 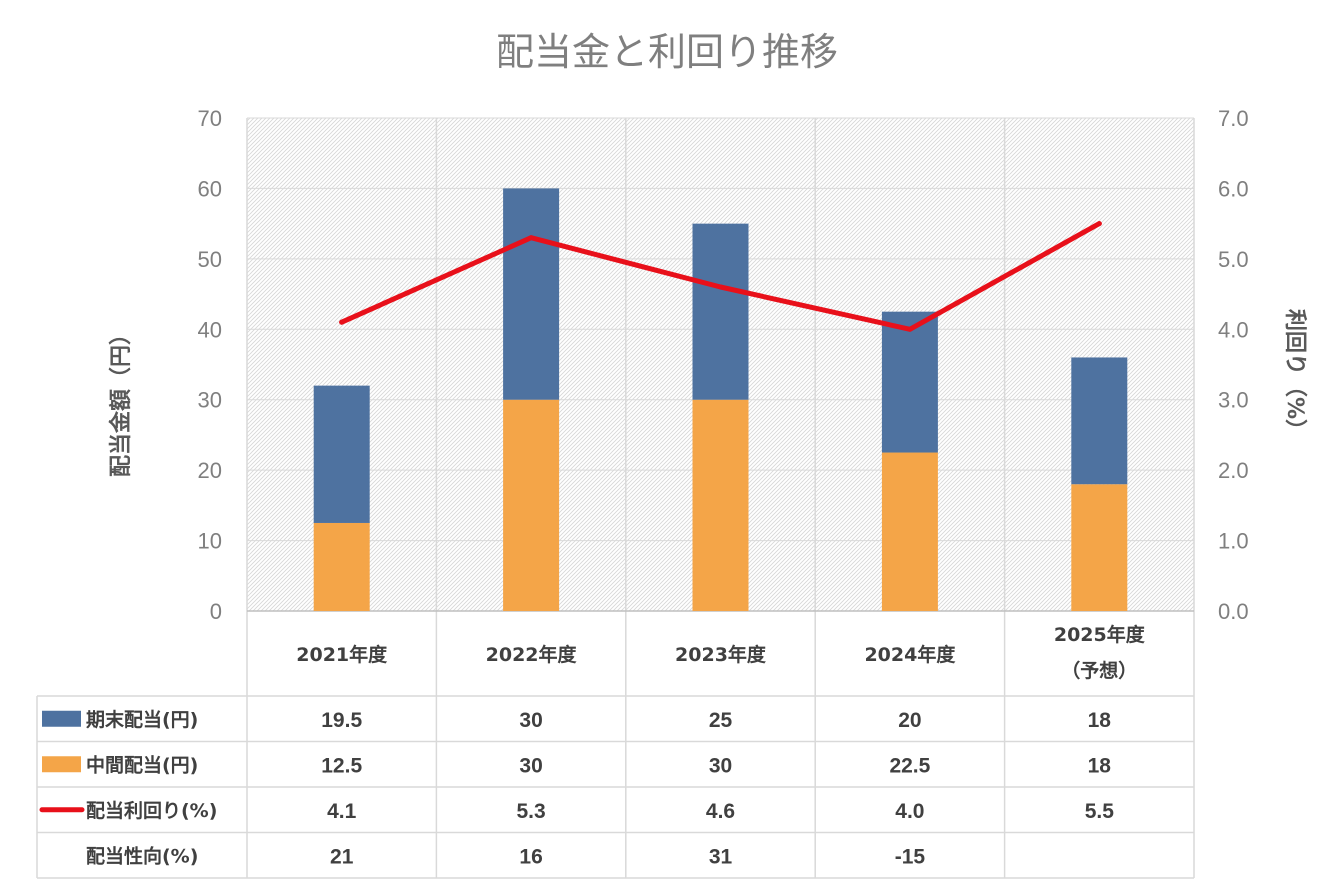 I want to click on right-tick-label: 2.0, so click(x=1233, y=470).